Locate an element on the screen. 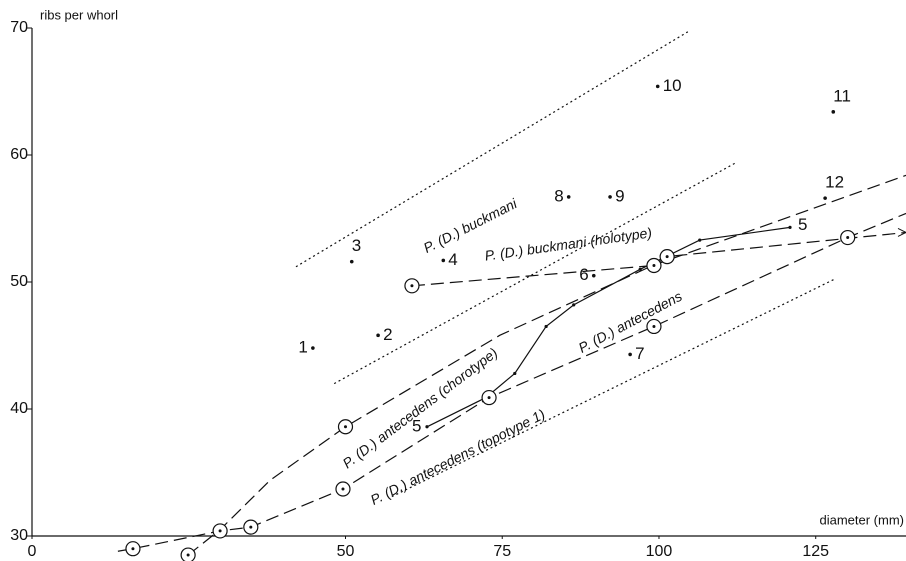 This screenshot has width=906, height=561. y-tick-label: 30 is located at coordinates (19, 535).